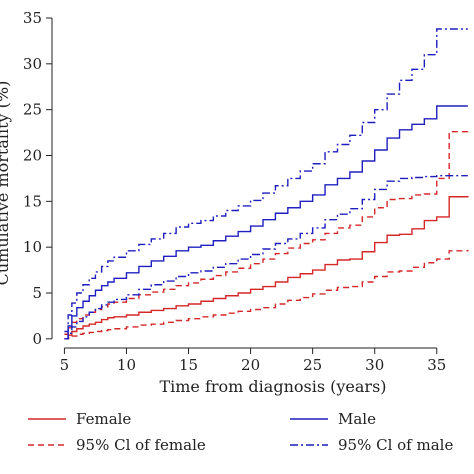 Image resolution: width=474 pixels, height=474 pixels. What do you see at coordinates (374, 365) in the screenshot?
I see `x-tick-label: 30` at bounding box center [374, 365].